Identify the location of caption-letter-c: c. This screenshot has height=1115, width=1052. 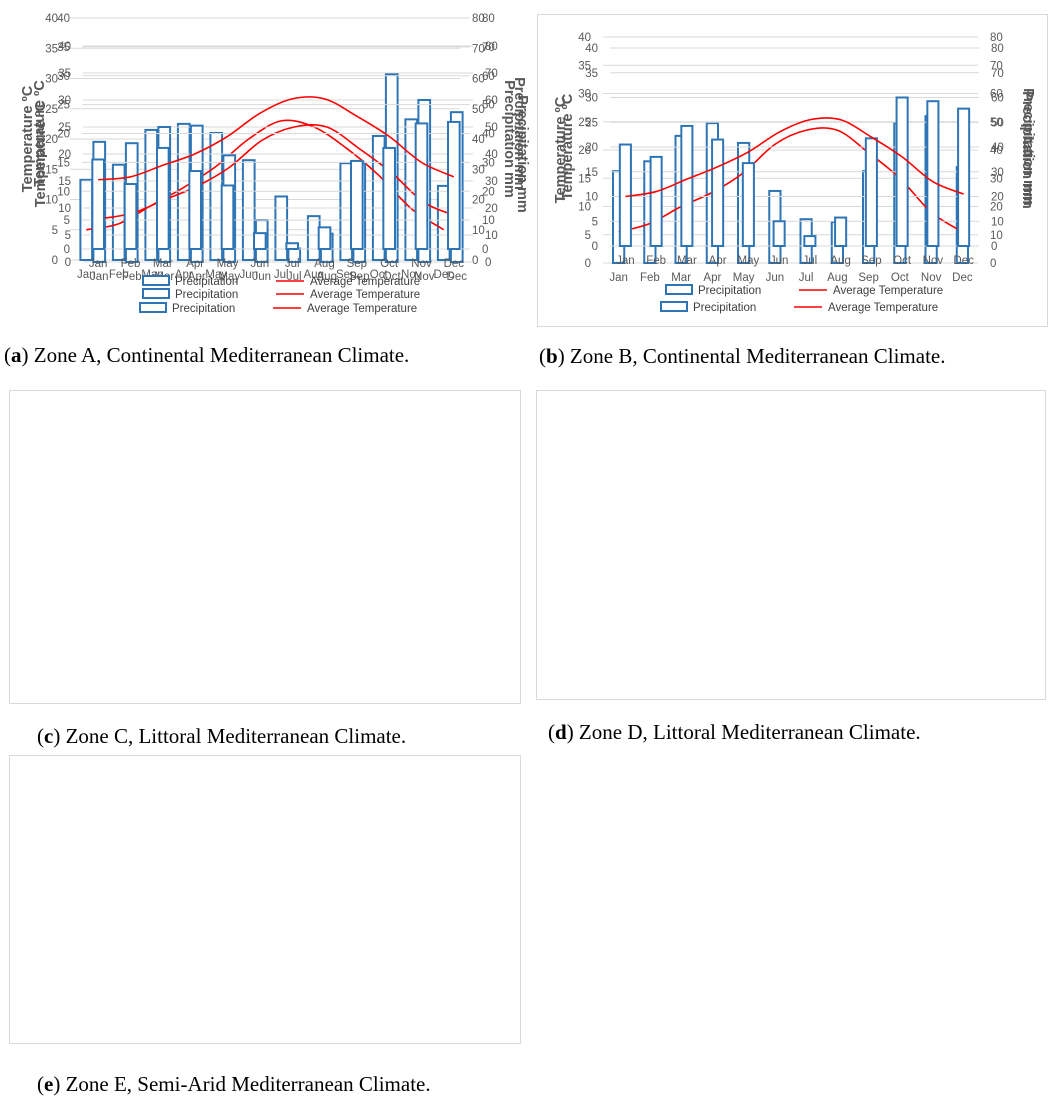
(49, 736).